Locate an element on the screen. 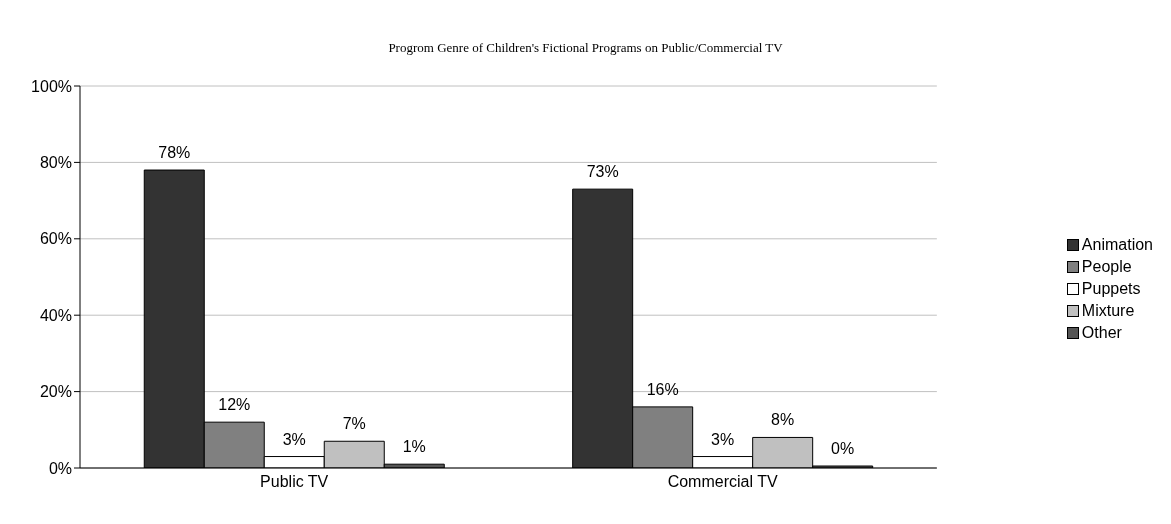 This screenshot has height=524, width=1171. data-label: 73% is located at coordinates (602, 172).